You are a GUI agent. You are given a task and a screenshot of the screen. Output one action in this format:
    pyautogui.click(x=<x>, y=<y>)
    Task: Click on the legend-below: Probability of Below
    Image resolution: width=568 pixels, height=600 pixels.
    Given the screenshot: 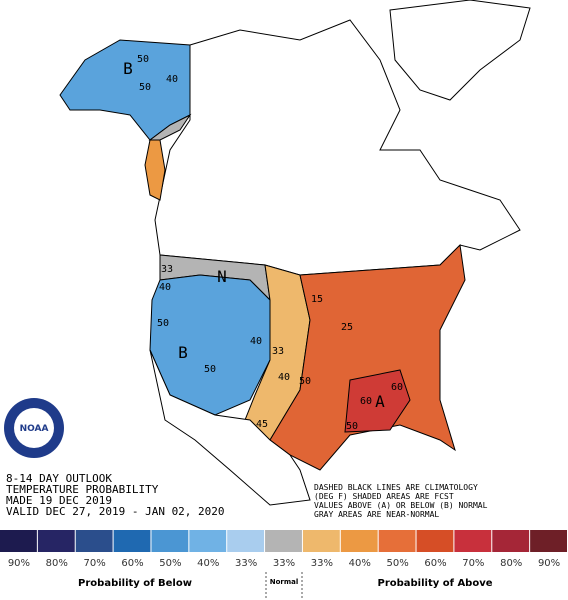 What is the action you would take?
    pyautogui.click(x=135, y=583)
    